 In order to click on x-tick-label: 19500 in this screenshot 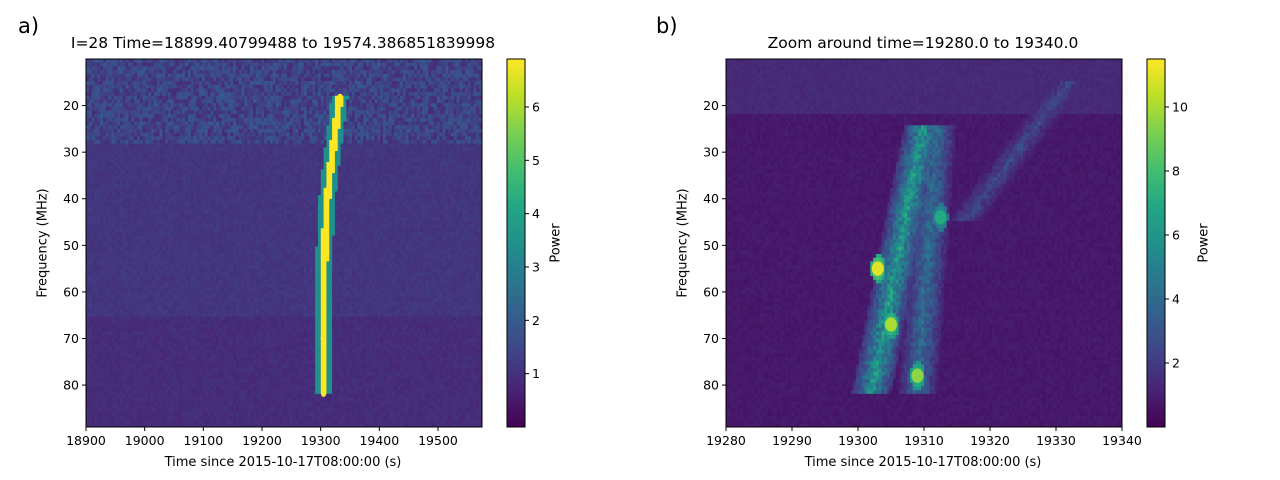, I will do `click(438, 440)`.